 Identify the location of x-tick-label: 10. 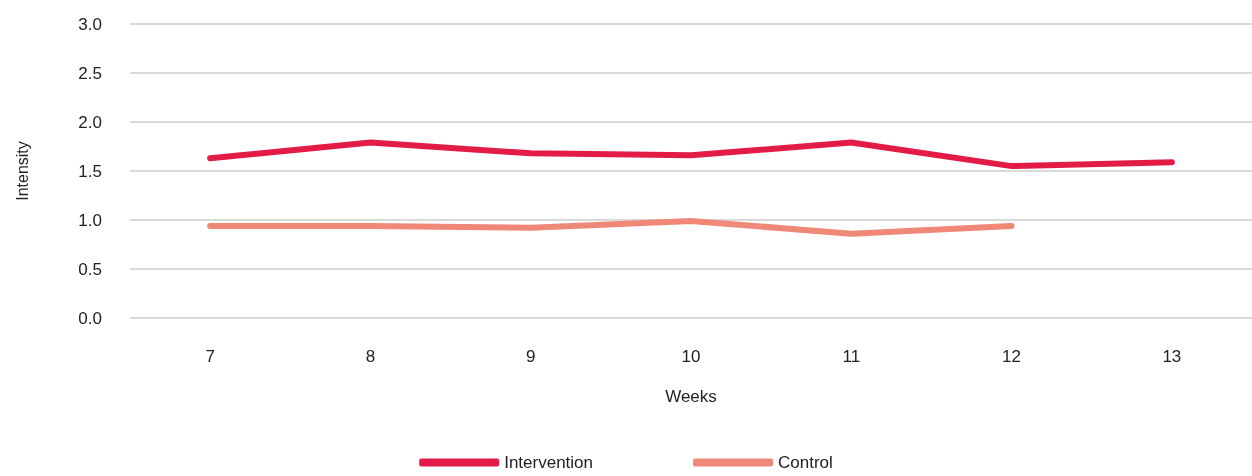
(691, 356).